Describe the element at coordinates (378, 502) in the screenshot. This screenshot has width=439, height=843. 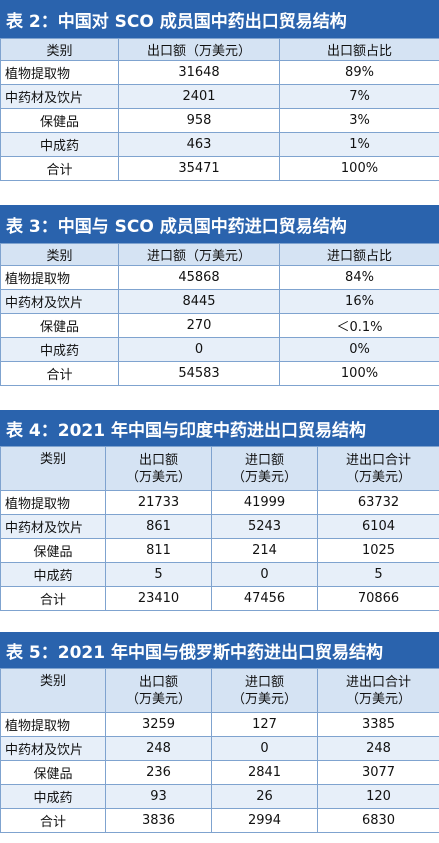
I see `value-cell: 63732` at that location.